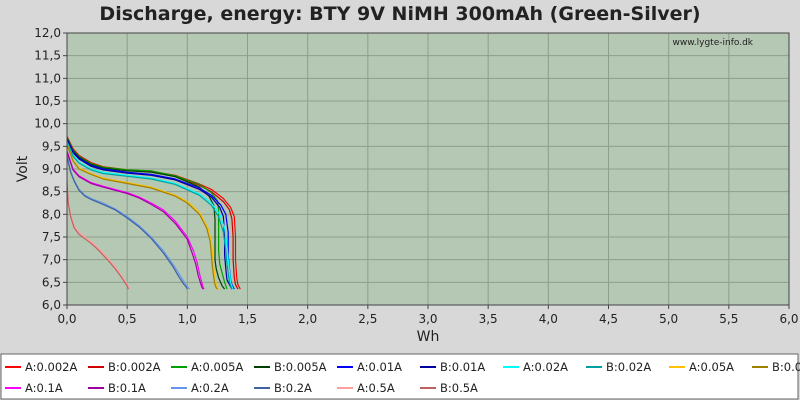 The width and height of the screenshot is (800, 400). Describe the element at coordinates (47, 124) in the screenshot. I see `y-tick-label: 10,0` at that location.